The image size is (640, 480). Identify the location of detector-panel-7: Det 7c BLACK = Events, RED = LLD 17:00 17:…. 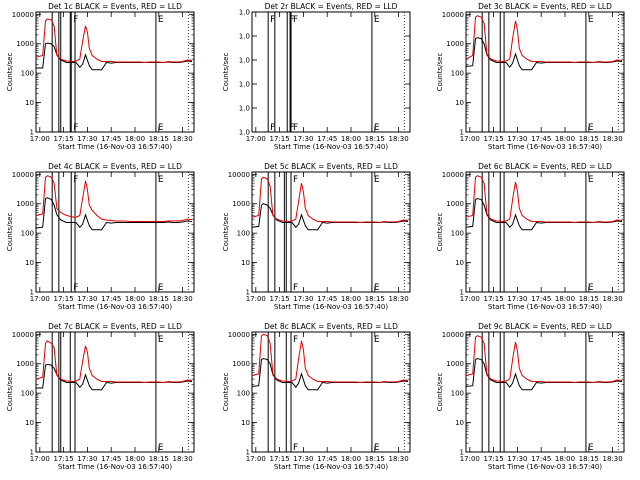
(100, 396).